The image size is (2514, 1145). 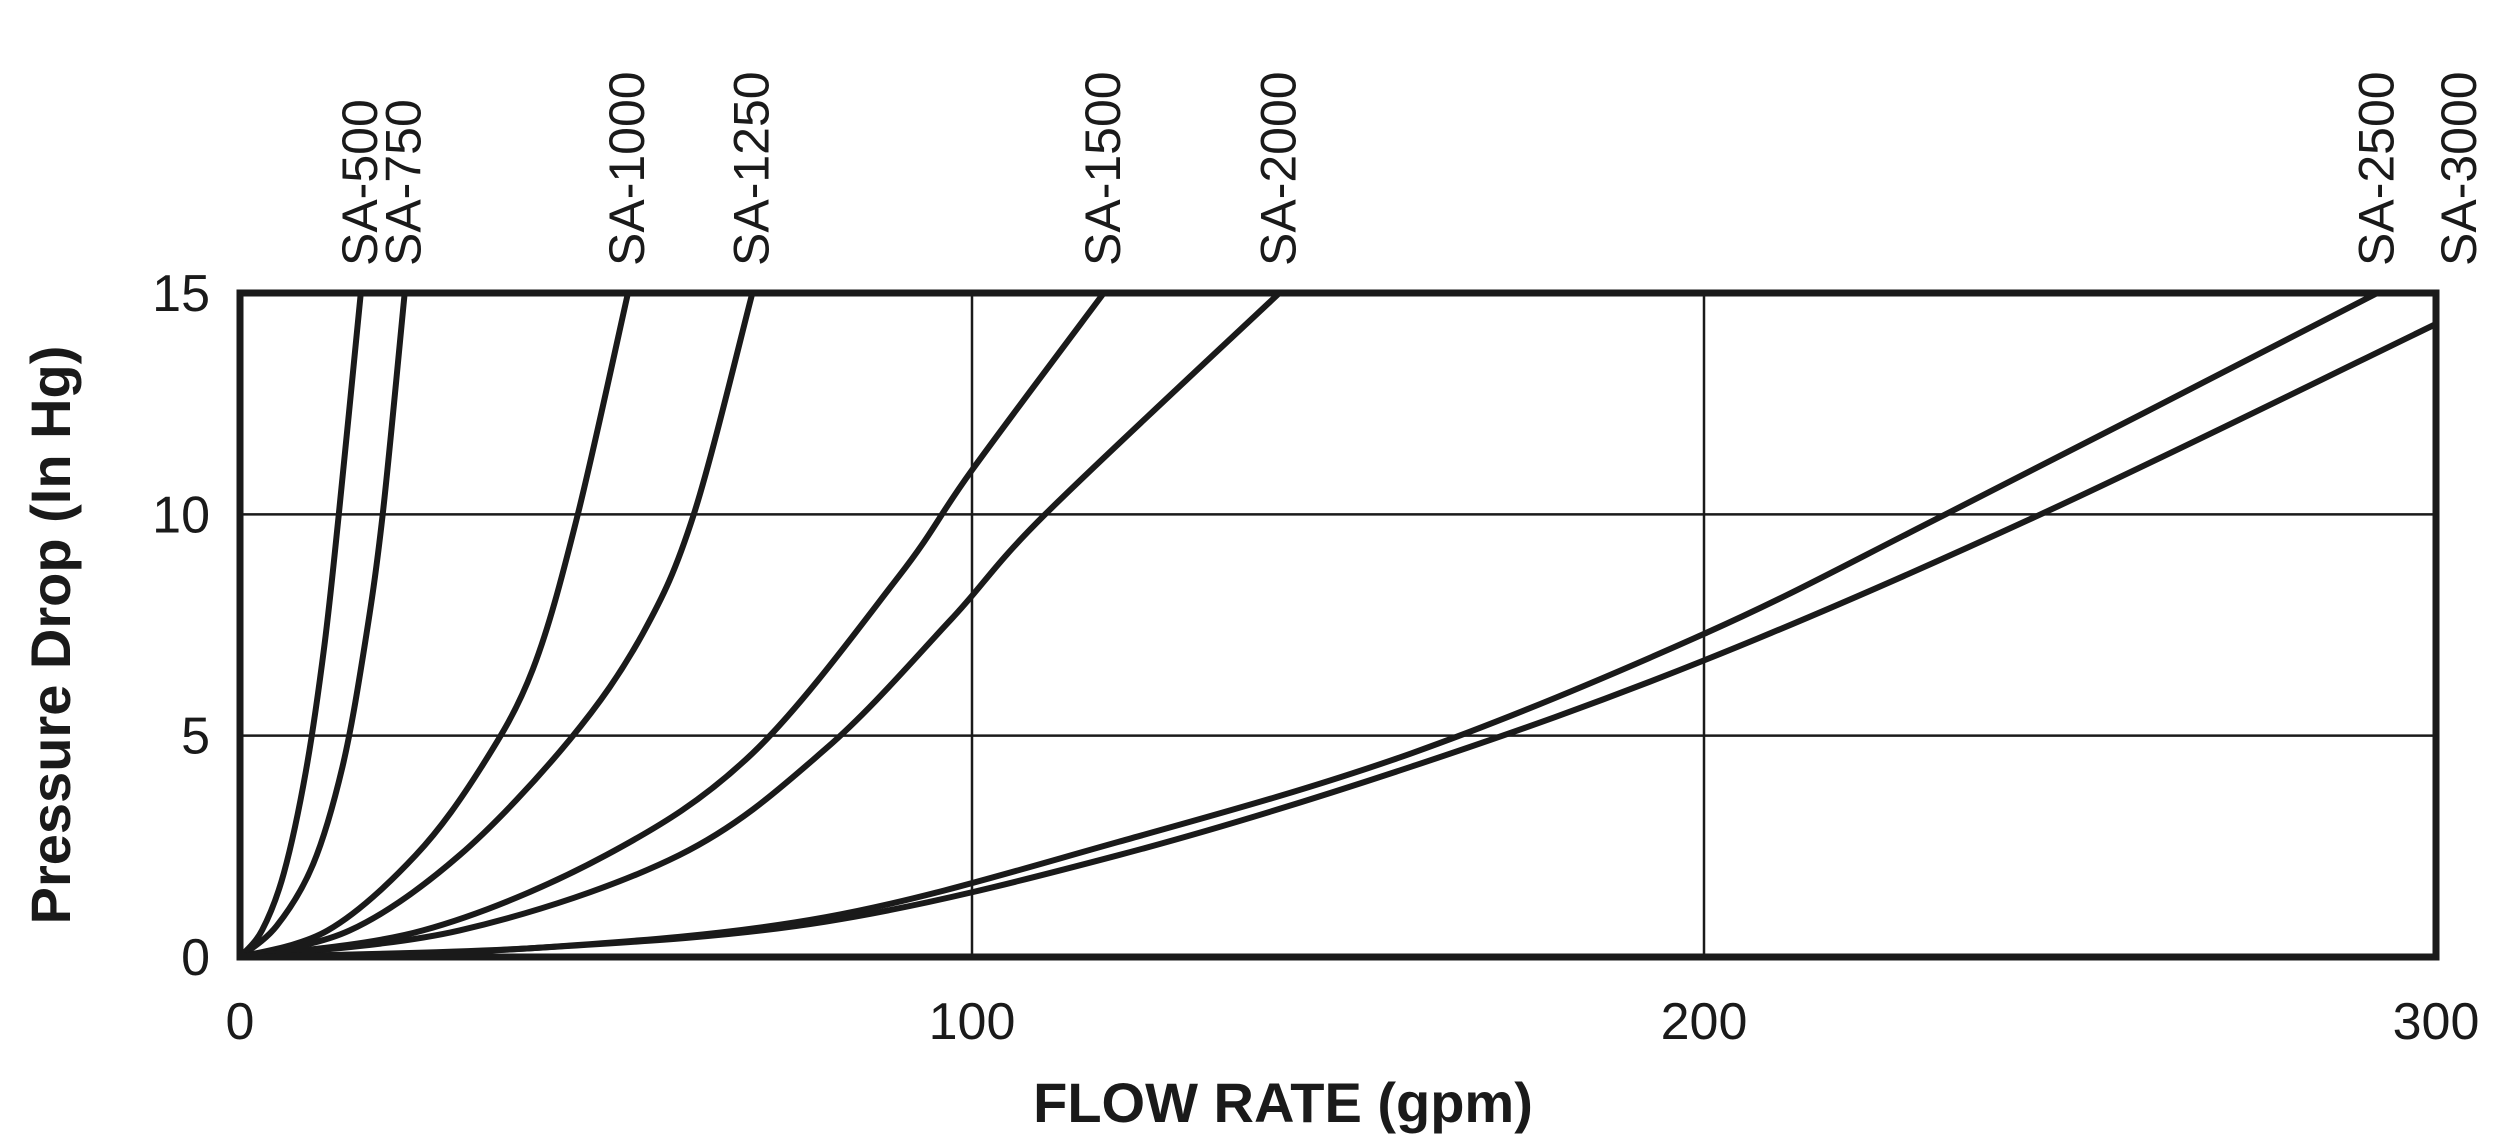 What do you see at coordinates (627, 168) in the screenshot?
I see `series-label-sa-1000: SA-1000` at bounding box center [627, 168].